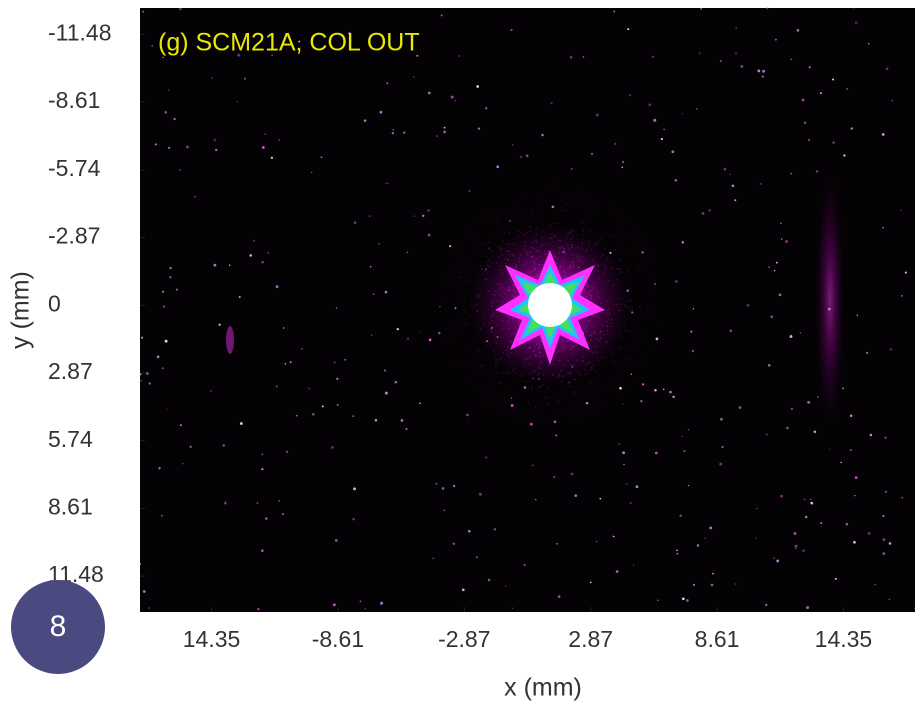 The image size is (915, 707). I want to click on y-tick-label: 0, so click(54, 303).